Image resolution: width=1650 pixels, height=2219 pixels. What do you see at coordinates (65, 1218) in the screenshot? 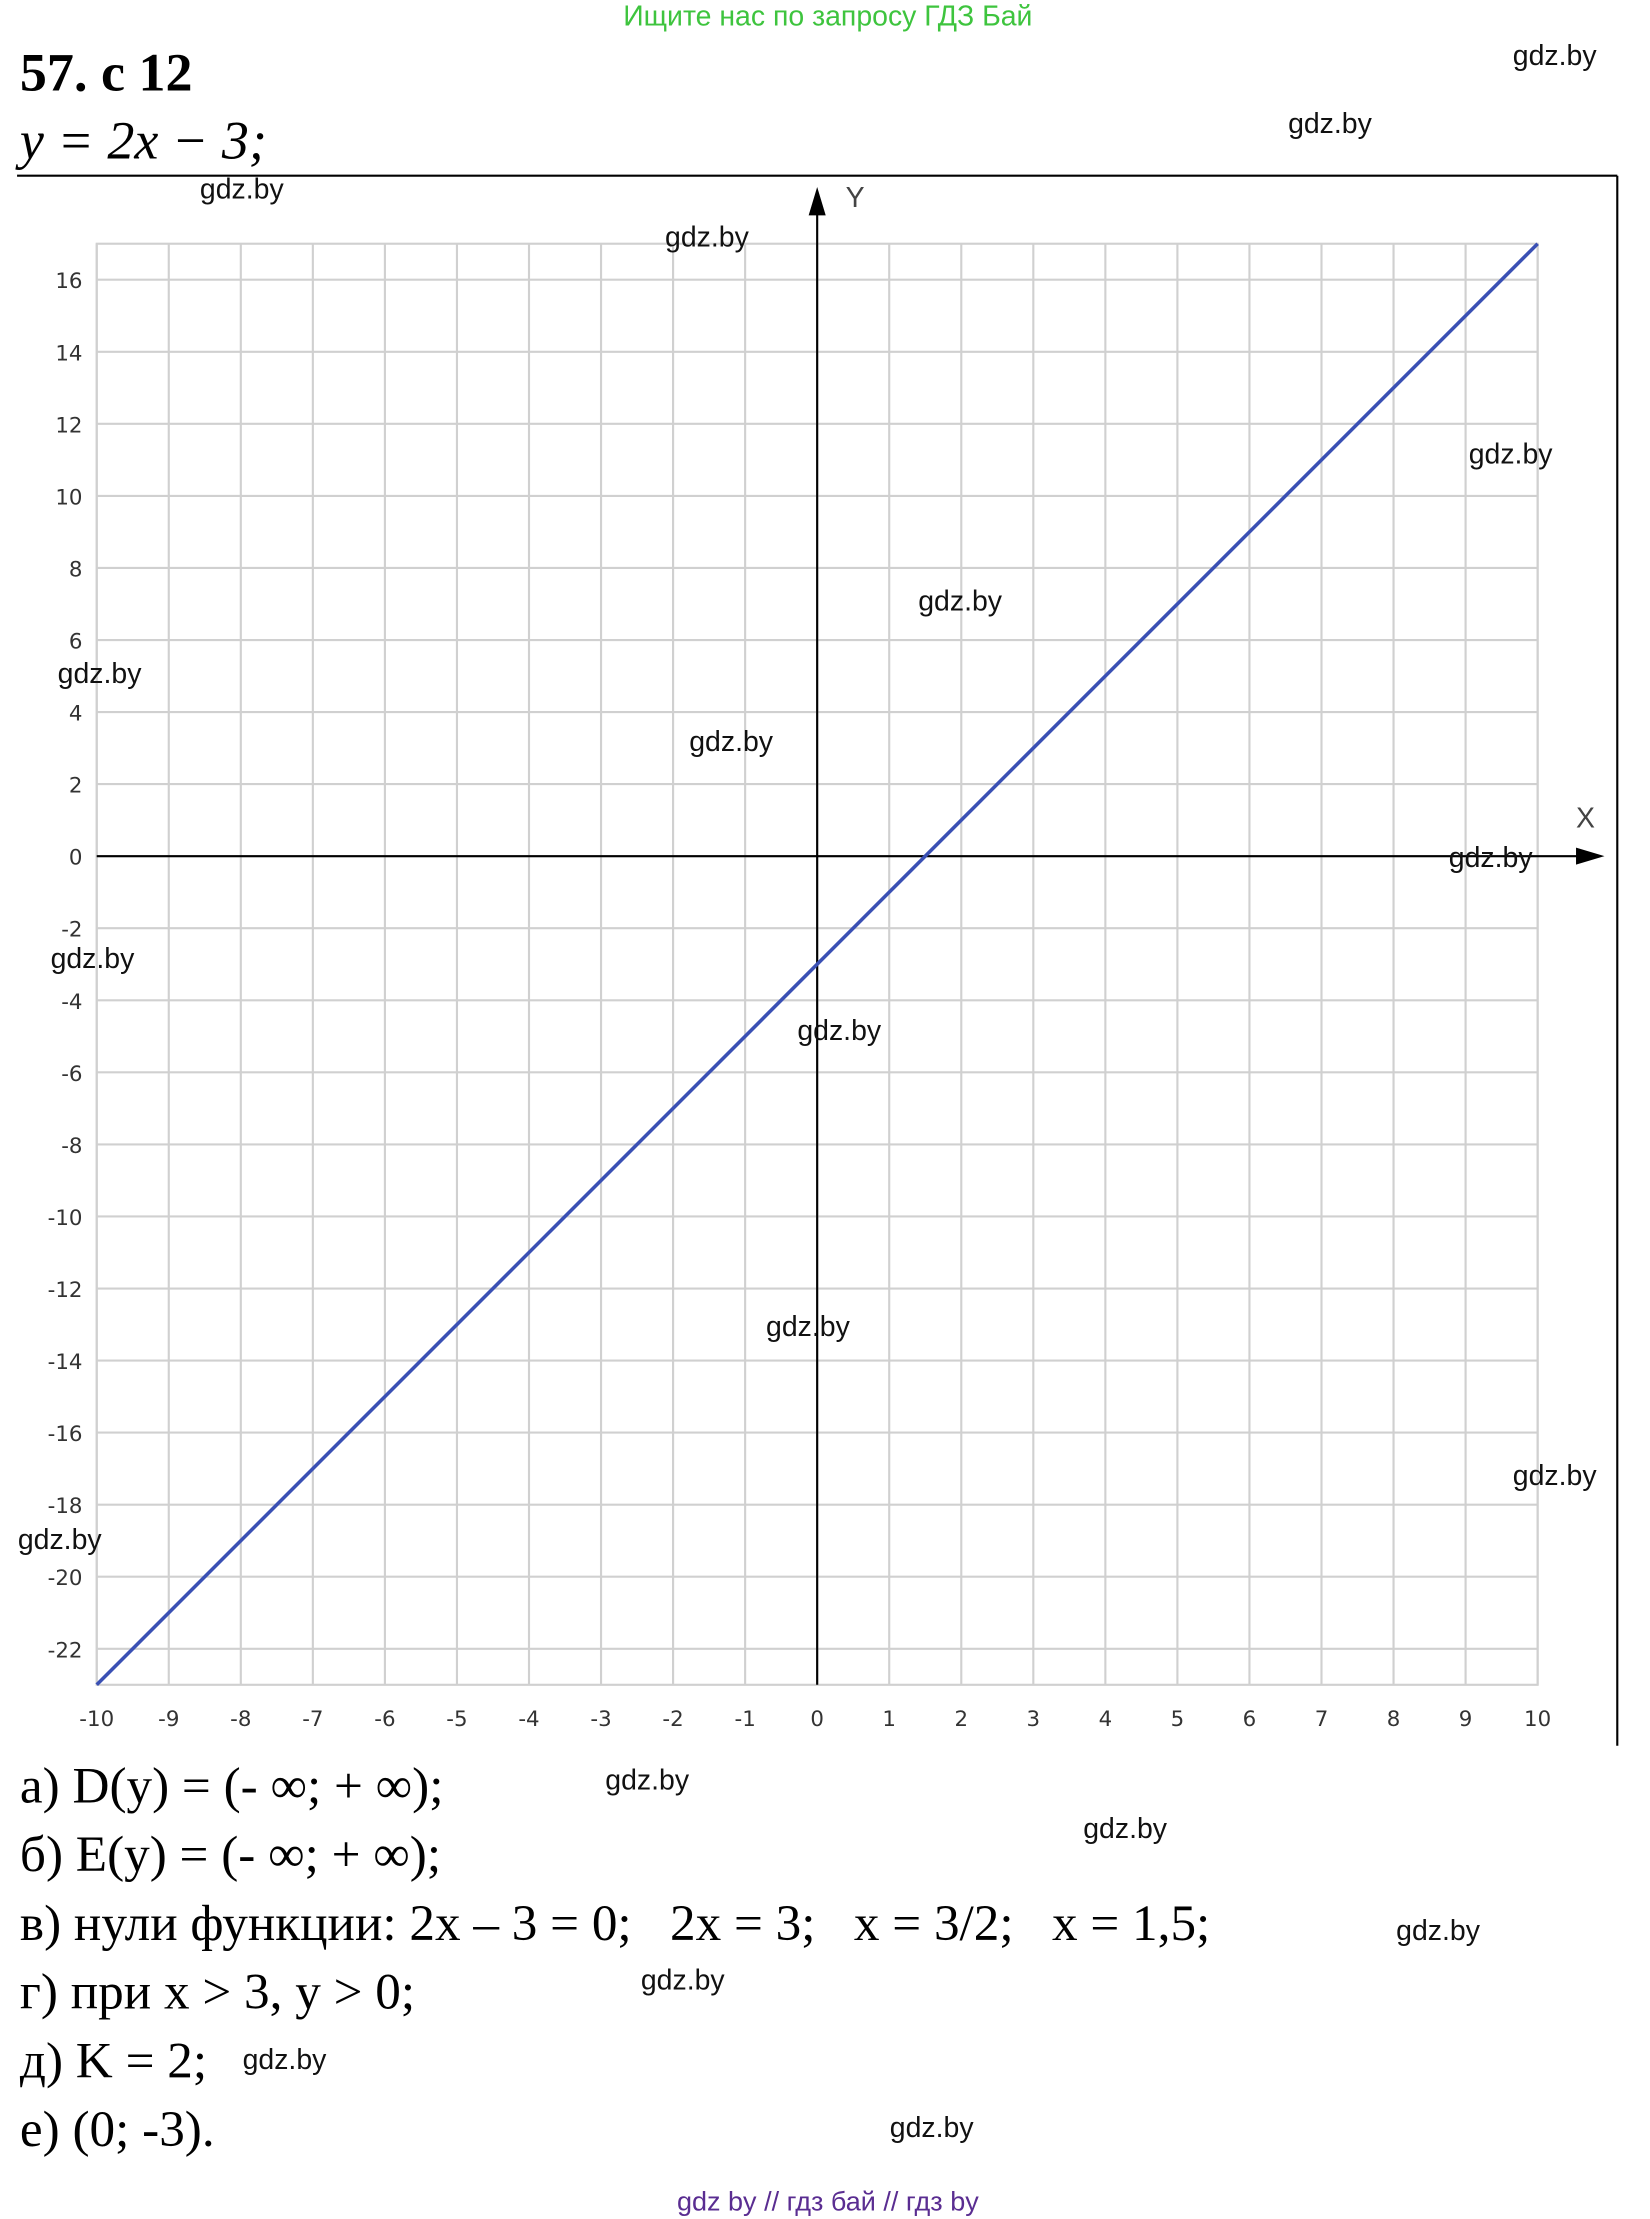
I see `y-tick-label: -10` at bounding box center [65, 1218].